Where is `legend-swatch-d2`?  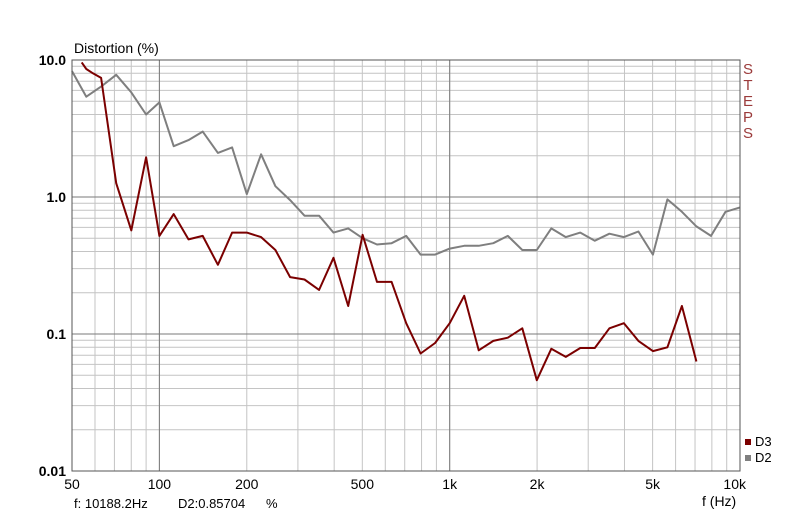
legend-swatch-d2 is located at coordinates (748, 458).